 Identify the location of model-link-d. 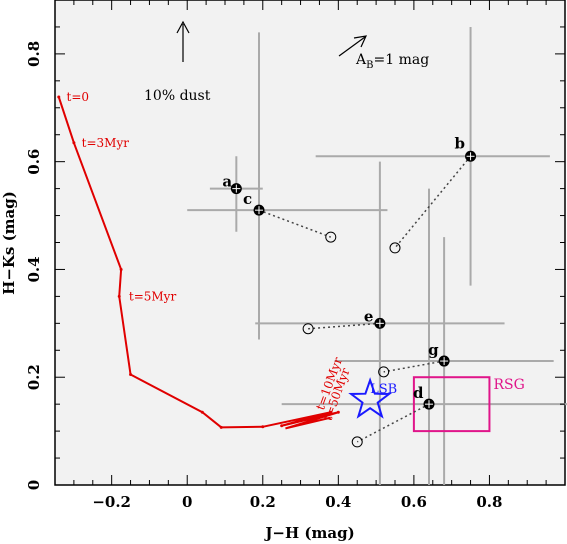
(393, 423).